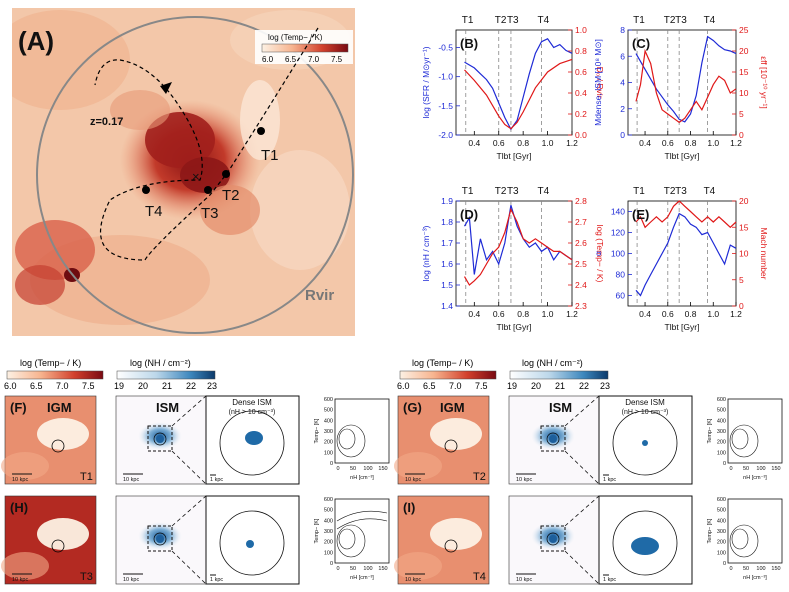 Image resolution: width=789 pixels, height=592 pixels. What do you see at coordinates (448, 375) in the screenshot?
I see `temp-cbar-right` at bounding box center [448, 375].